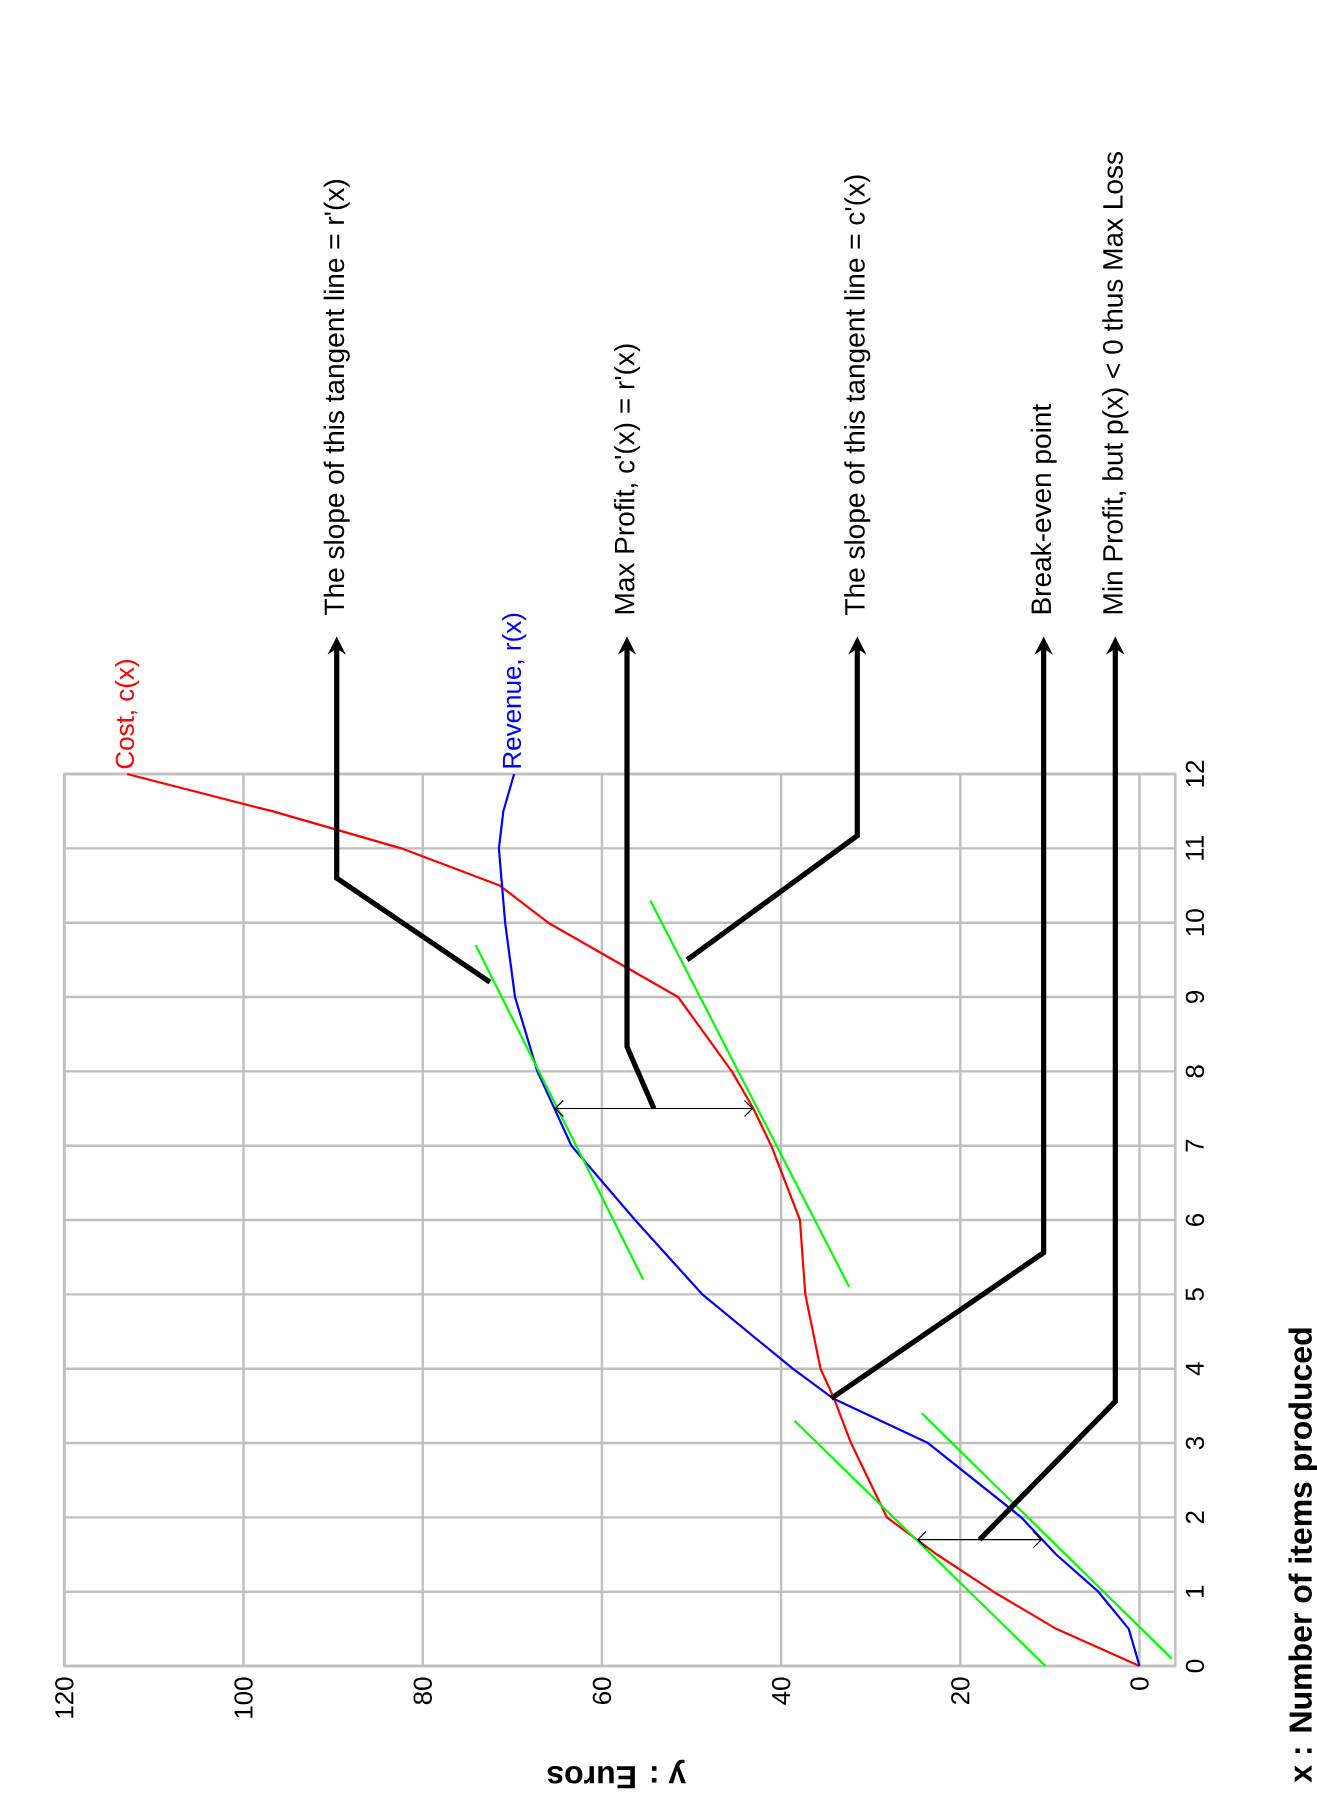  I want to click on y-tick-label: 10, so click(1194, 922).